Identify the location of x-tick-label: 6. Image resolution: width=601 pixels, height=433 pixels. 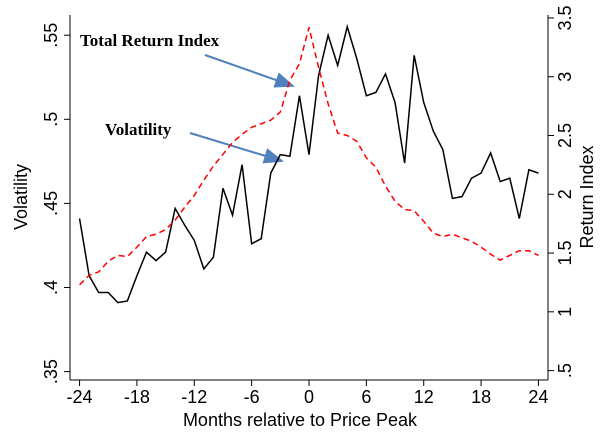
(366, 397).